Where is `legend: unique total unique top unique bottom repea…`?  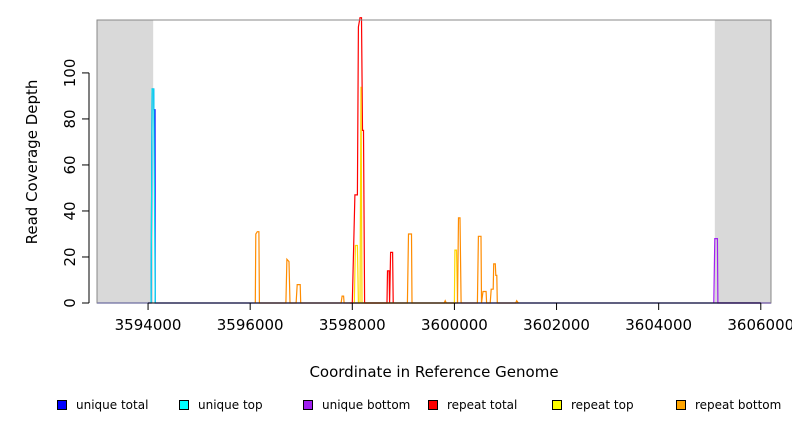 legend: unique total unique top unique bottom repea… is located at coordinates (396, 409).